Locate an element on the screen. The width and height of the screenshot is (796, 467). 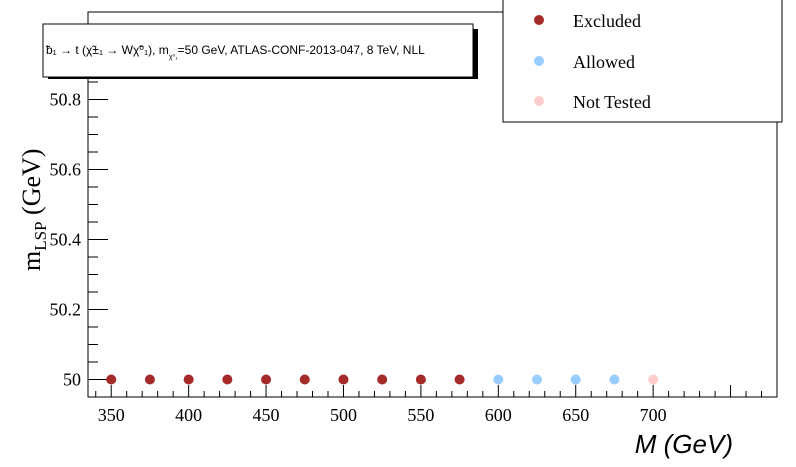
y-axis-title-main: m is located at coordinates (31, 261).